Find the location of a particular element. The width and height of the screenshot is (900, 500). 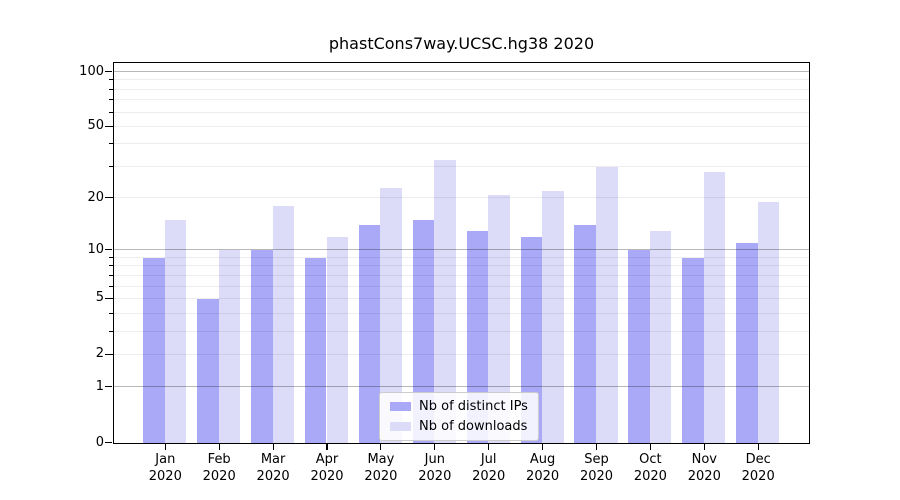

legend-row: Nb of downloads is located at coordinates (459, 426).